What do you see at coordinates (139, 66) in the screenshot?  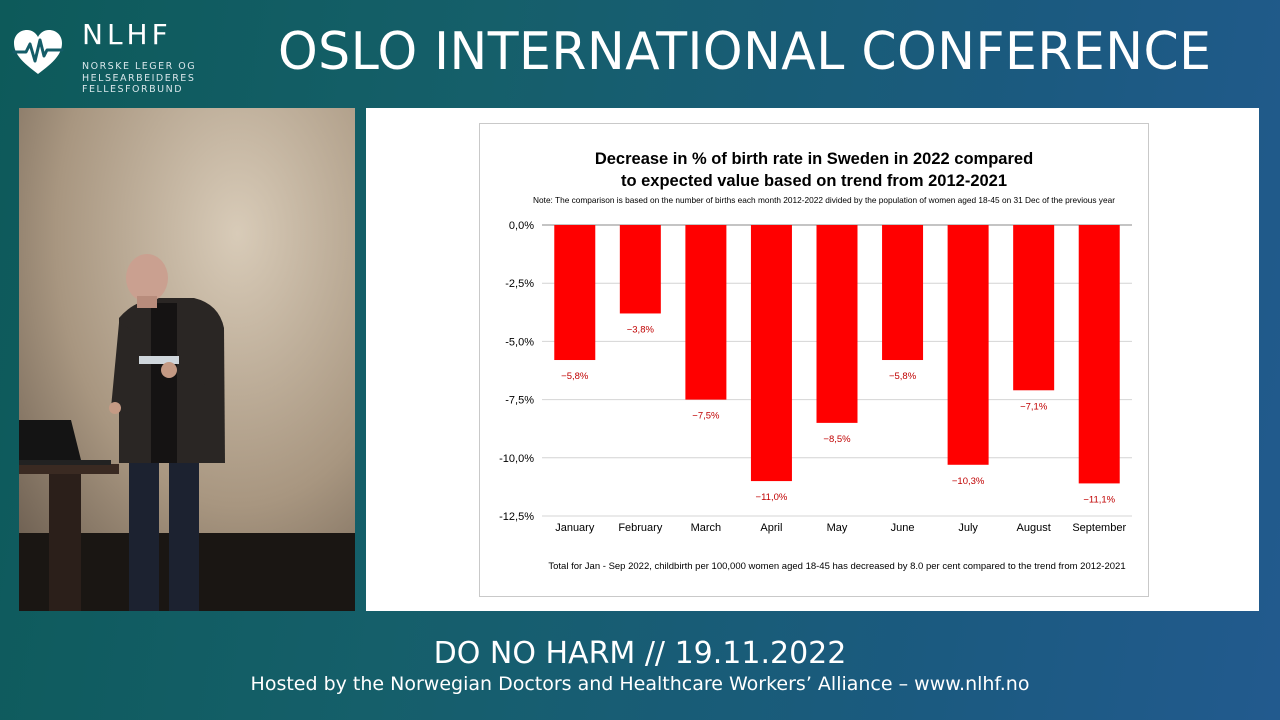 I see `logo-subtitle-line: NORSKE LEGER OG` at bounding box center [139, 66].